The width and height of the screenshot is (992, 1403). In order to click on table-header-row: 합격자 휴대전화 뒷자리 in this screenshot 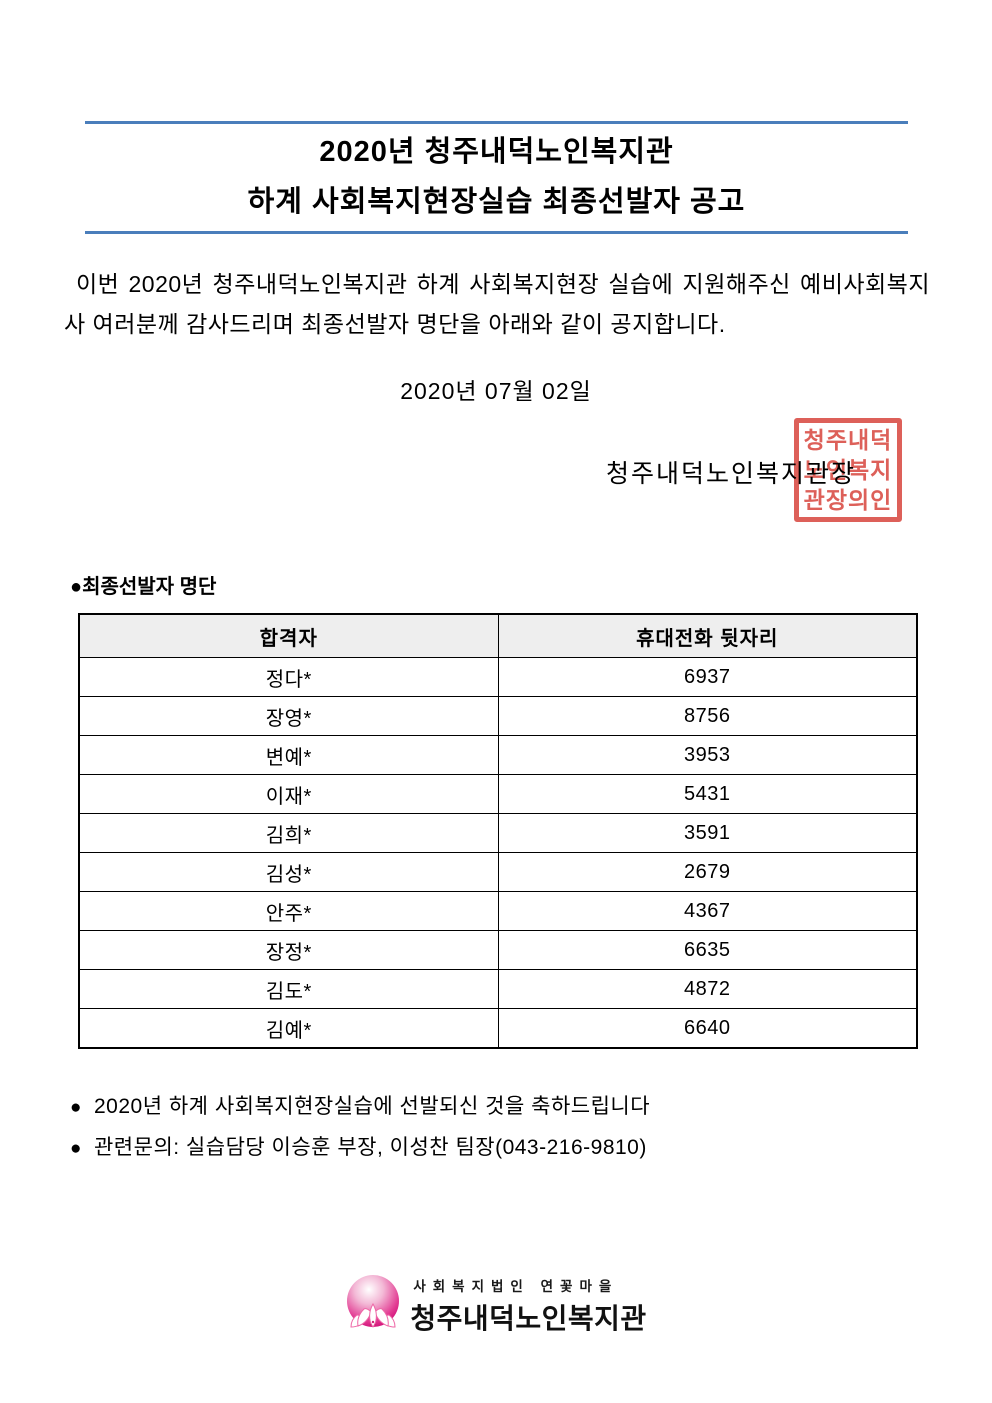, I will do `click(498, 635)`.